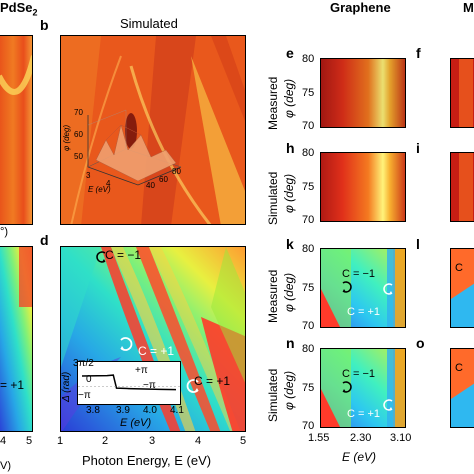 The height and width of the screenshot is (474, 474). Describe the element at coordinates (468, 7) in the screenshot. I see `material-title-right-fragment: M` at that location.